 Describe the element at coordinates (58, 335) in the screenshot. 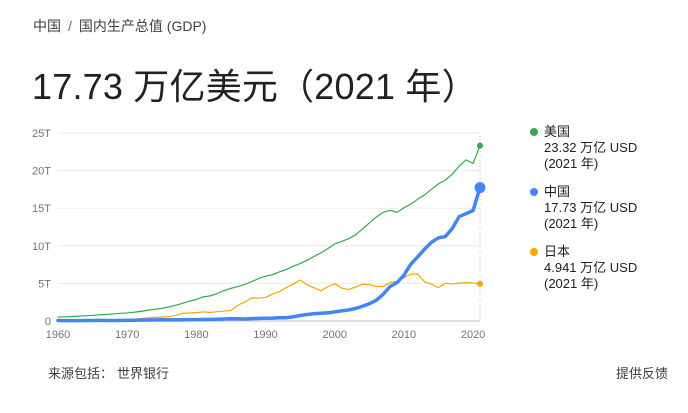

I see `x-tick-label: 1960` at that location.